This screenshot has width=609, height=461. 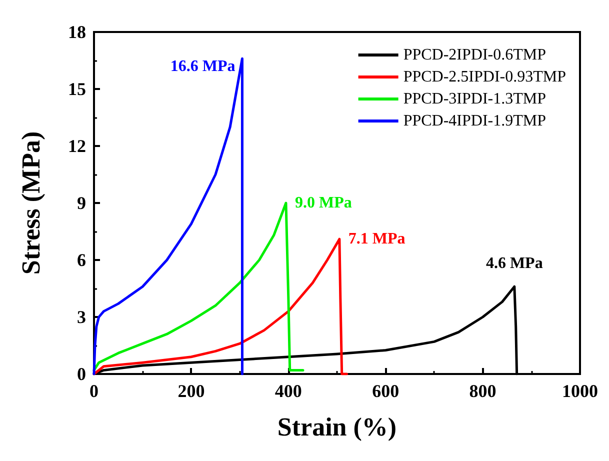 I want to click on x-tick-label: 600, so click(x=386, y=391).